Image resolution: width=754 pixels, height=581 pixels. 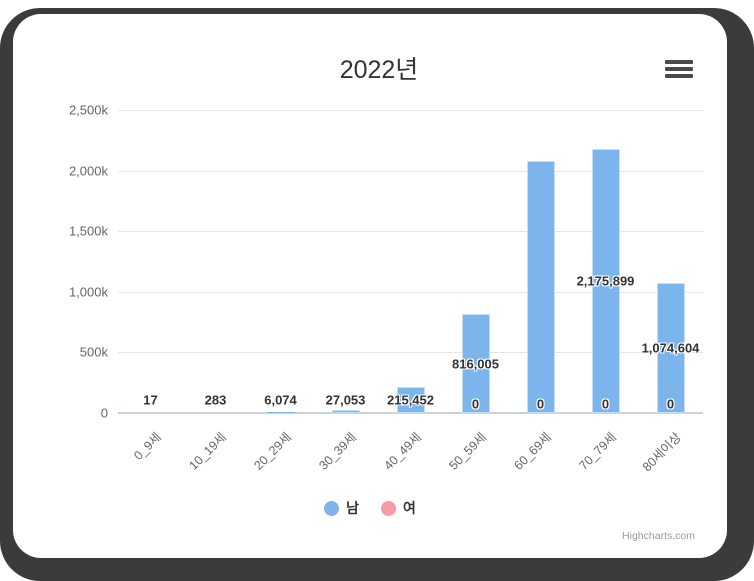 What do you see at coordinates (88, 292) in the screenshot?
I see `y-axis-tick-label: 1,000k` at bounding box center [88, 292].